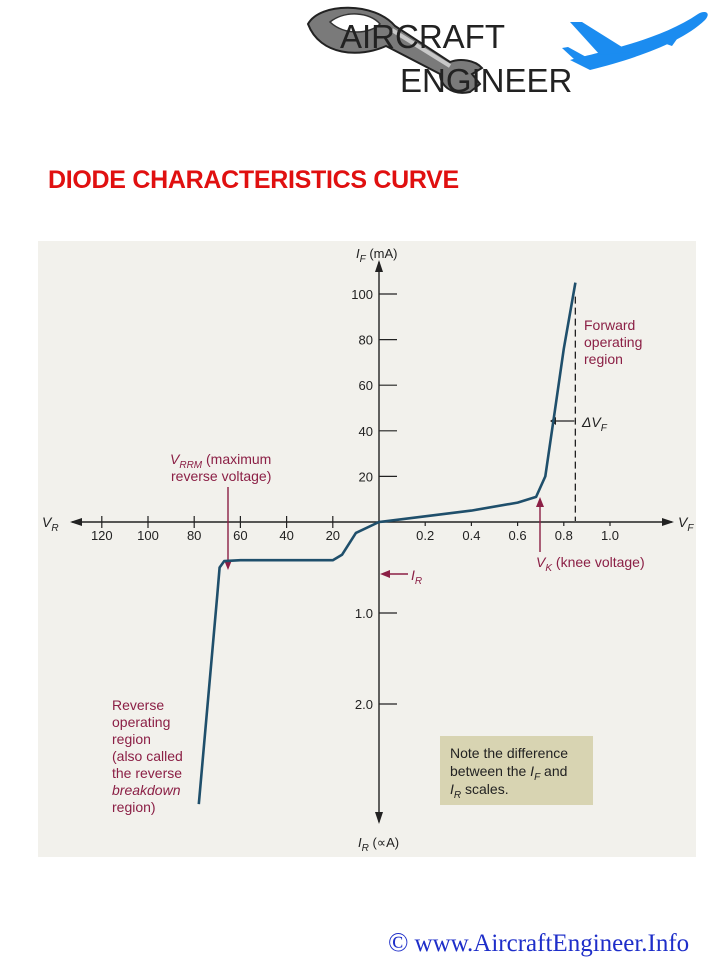  Describe the element at coordinates (552, 943) in the screenshot. I see `footer-url-text: www.AircraftEngineer.Info` at that location.